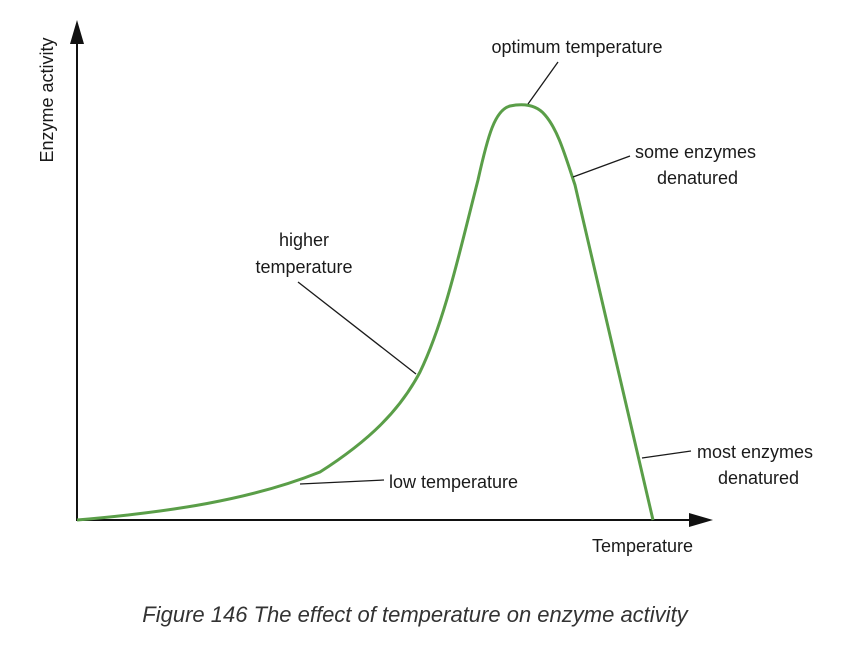 This screenshot has height=648, width=844. Describe the element at coordinates (701, 520) in the screenshot. I see `x-axis-arrow-icon` at that location.